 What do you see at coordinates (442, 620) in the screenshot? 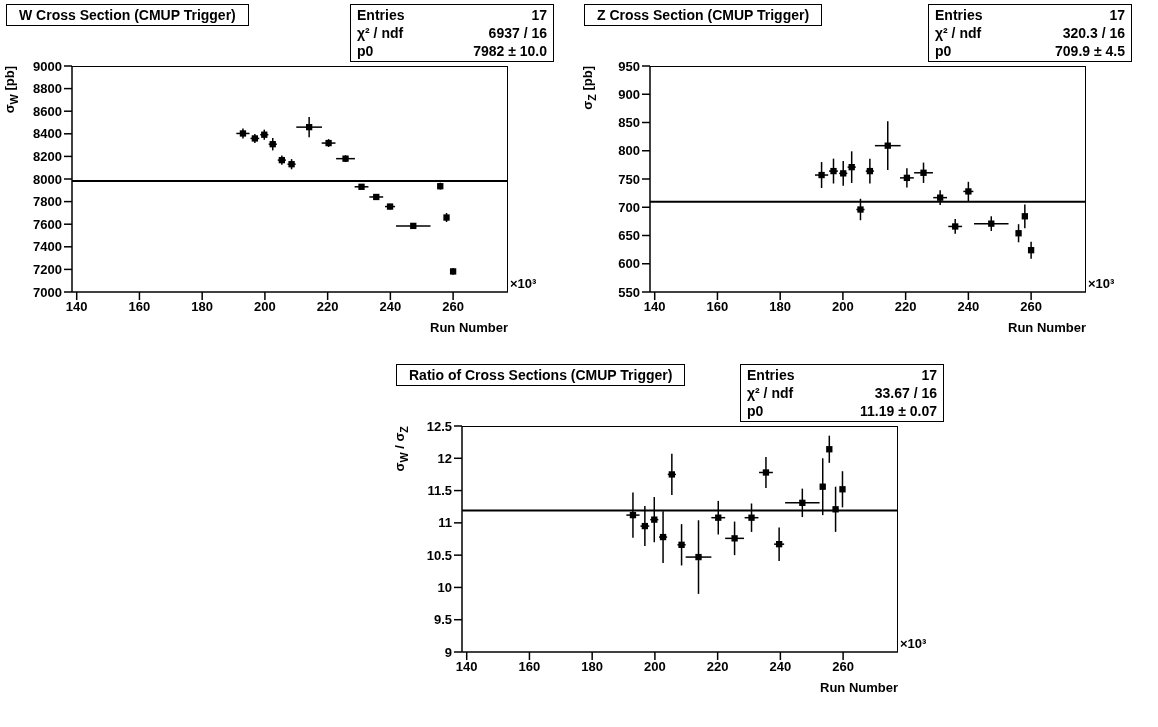
I see `y-tick-label: 9.5` at bounding box center [442, 620].